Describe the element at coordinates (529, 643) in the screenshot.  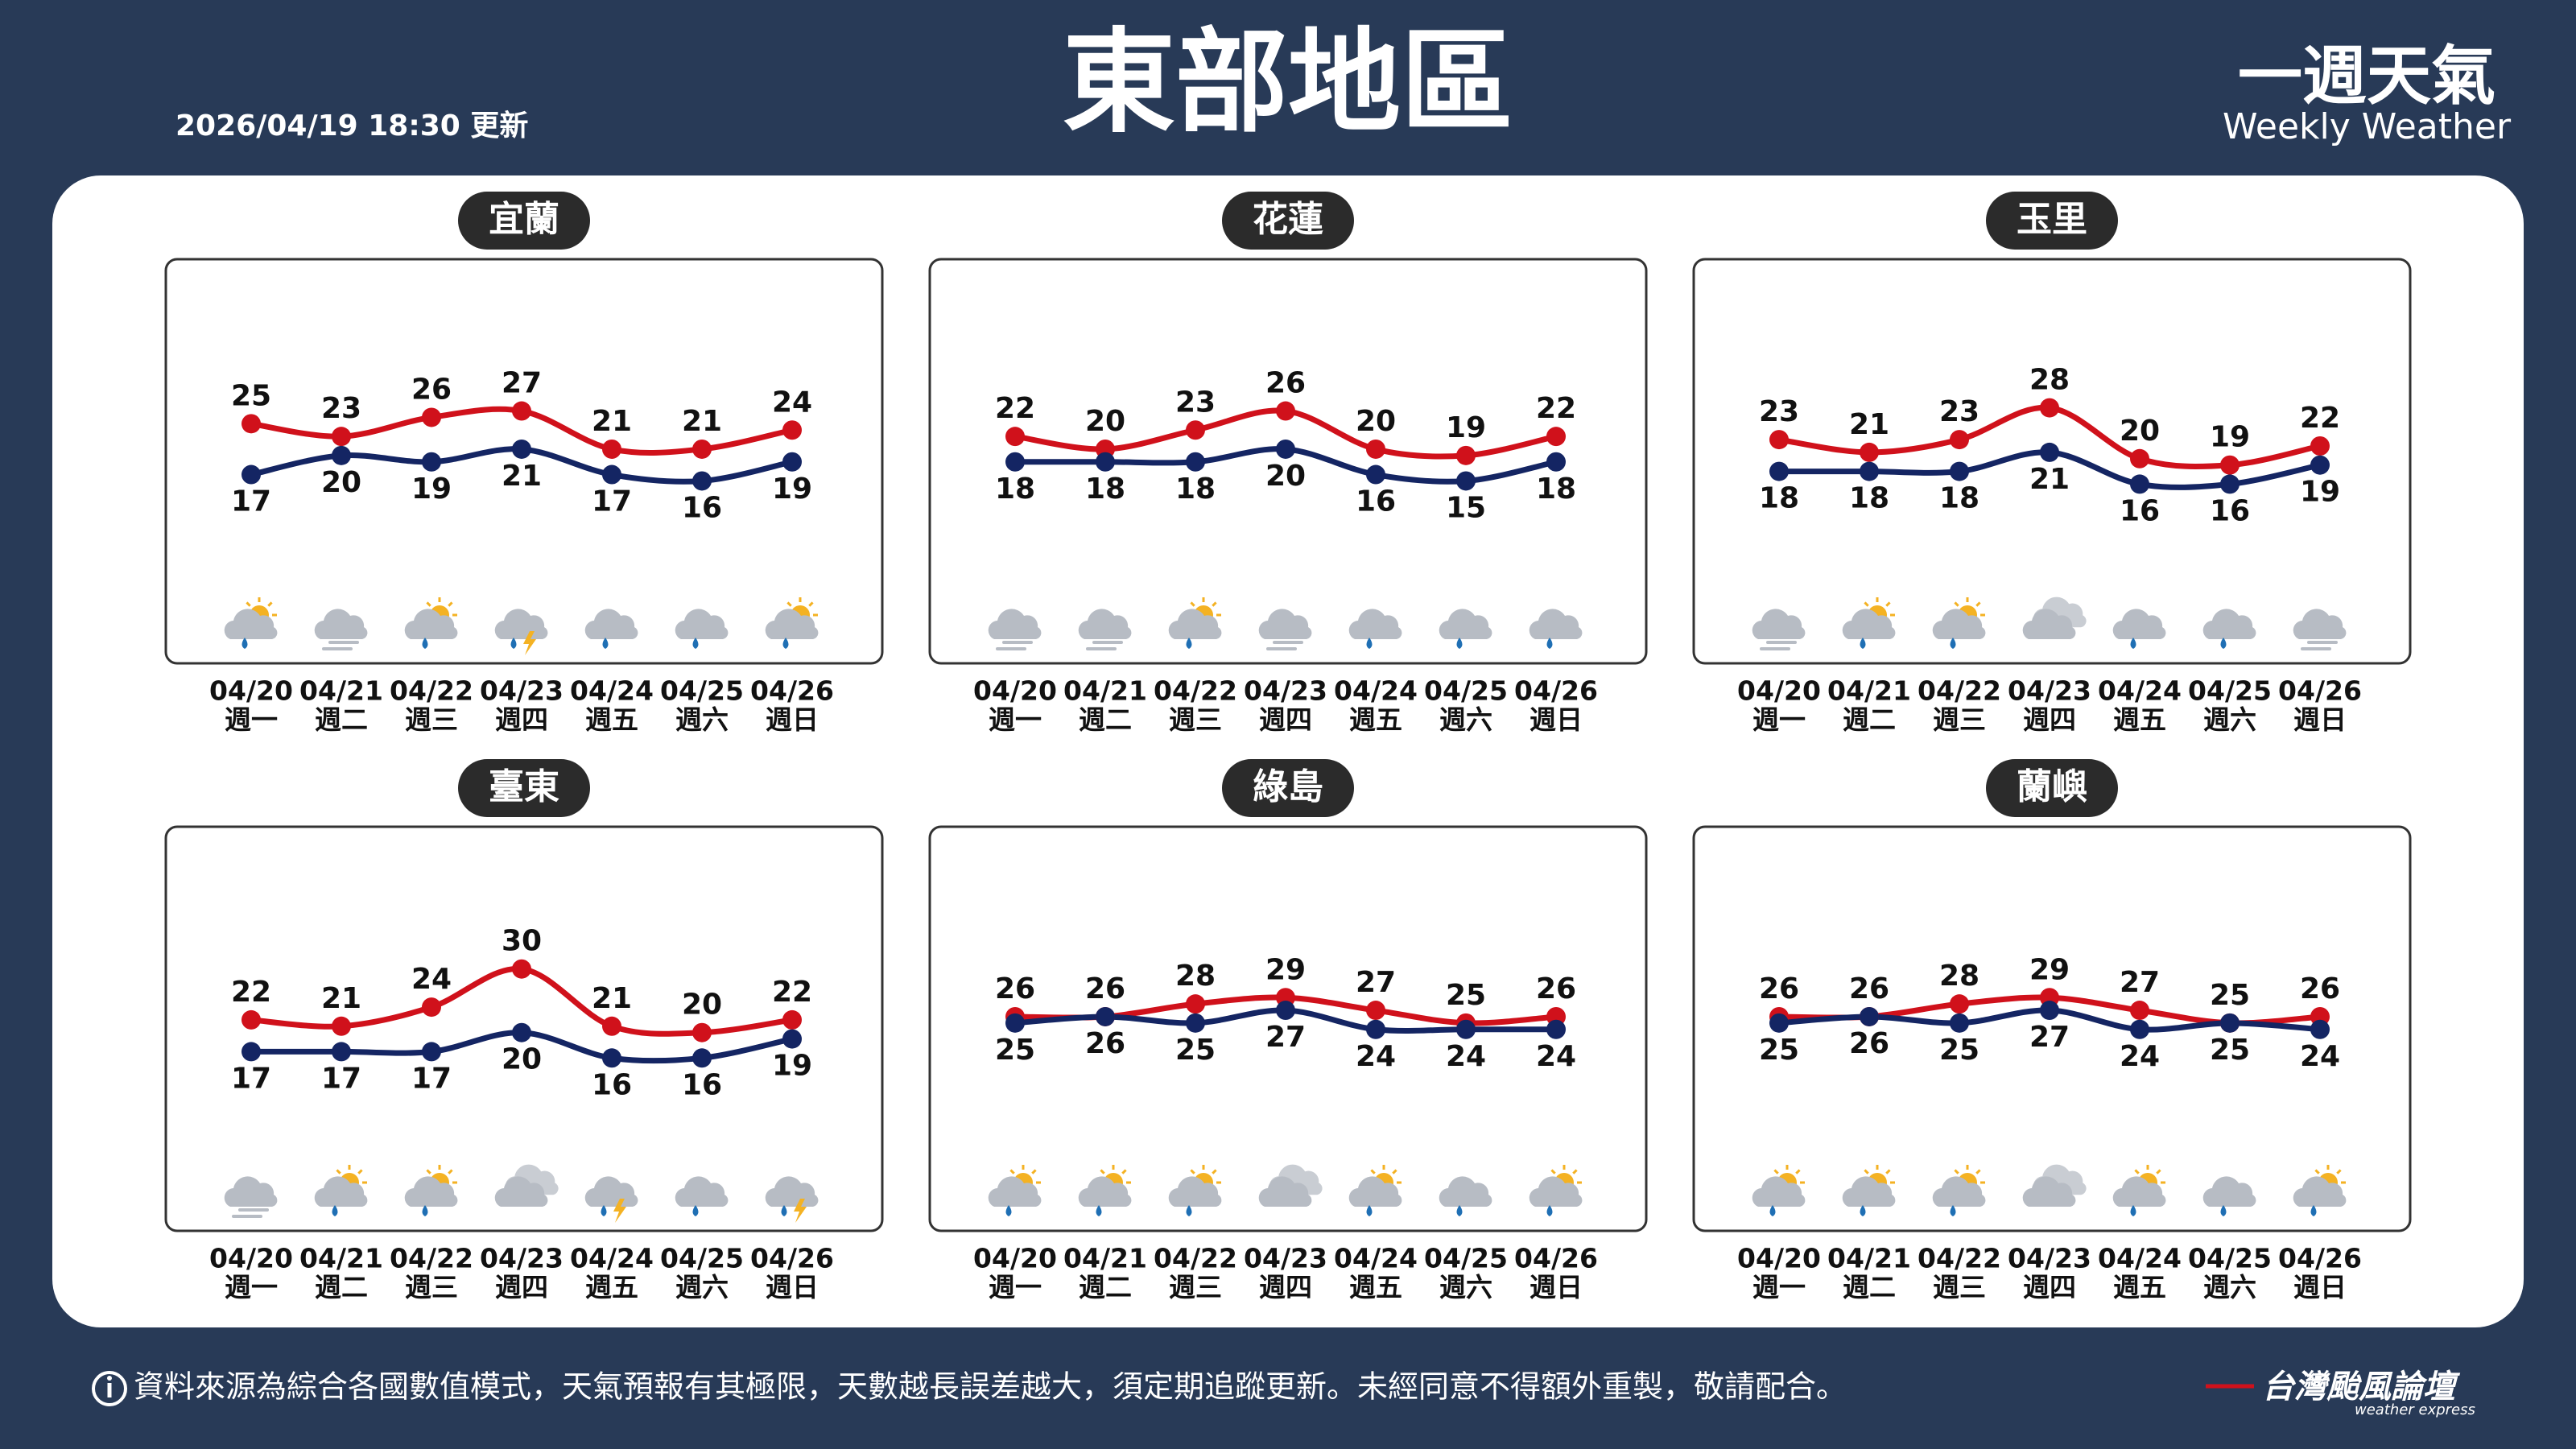
I see `lightning` at that location.